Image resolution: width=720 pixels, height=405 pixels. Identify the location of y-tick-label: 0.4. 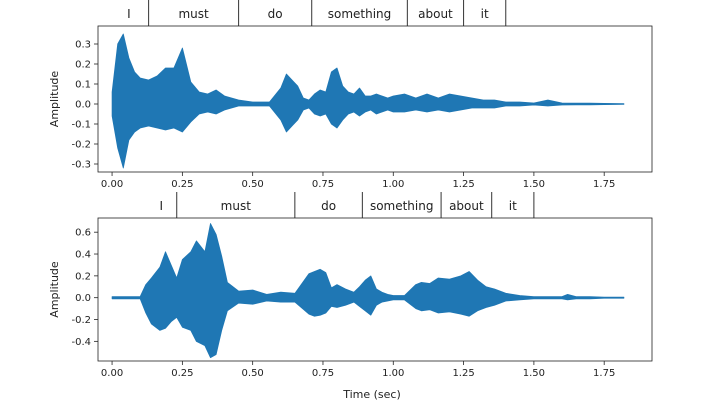
(83, 255).